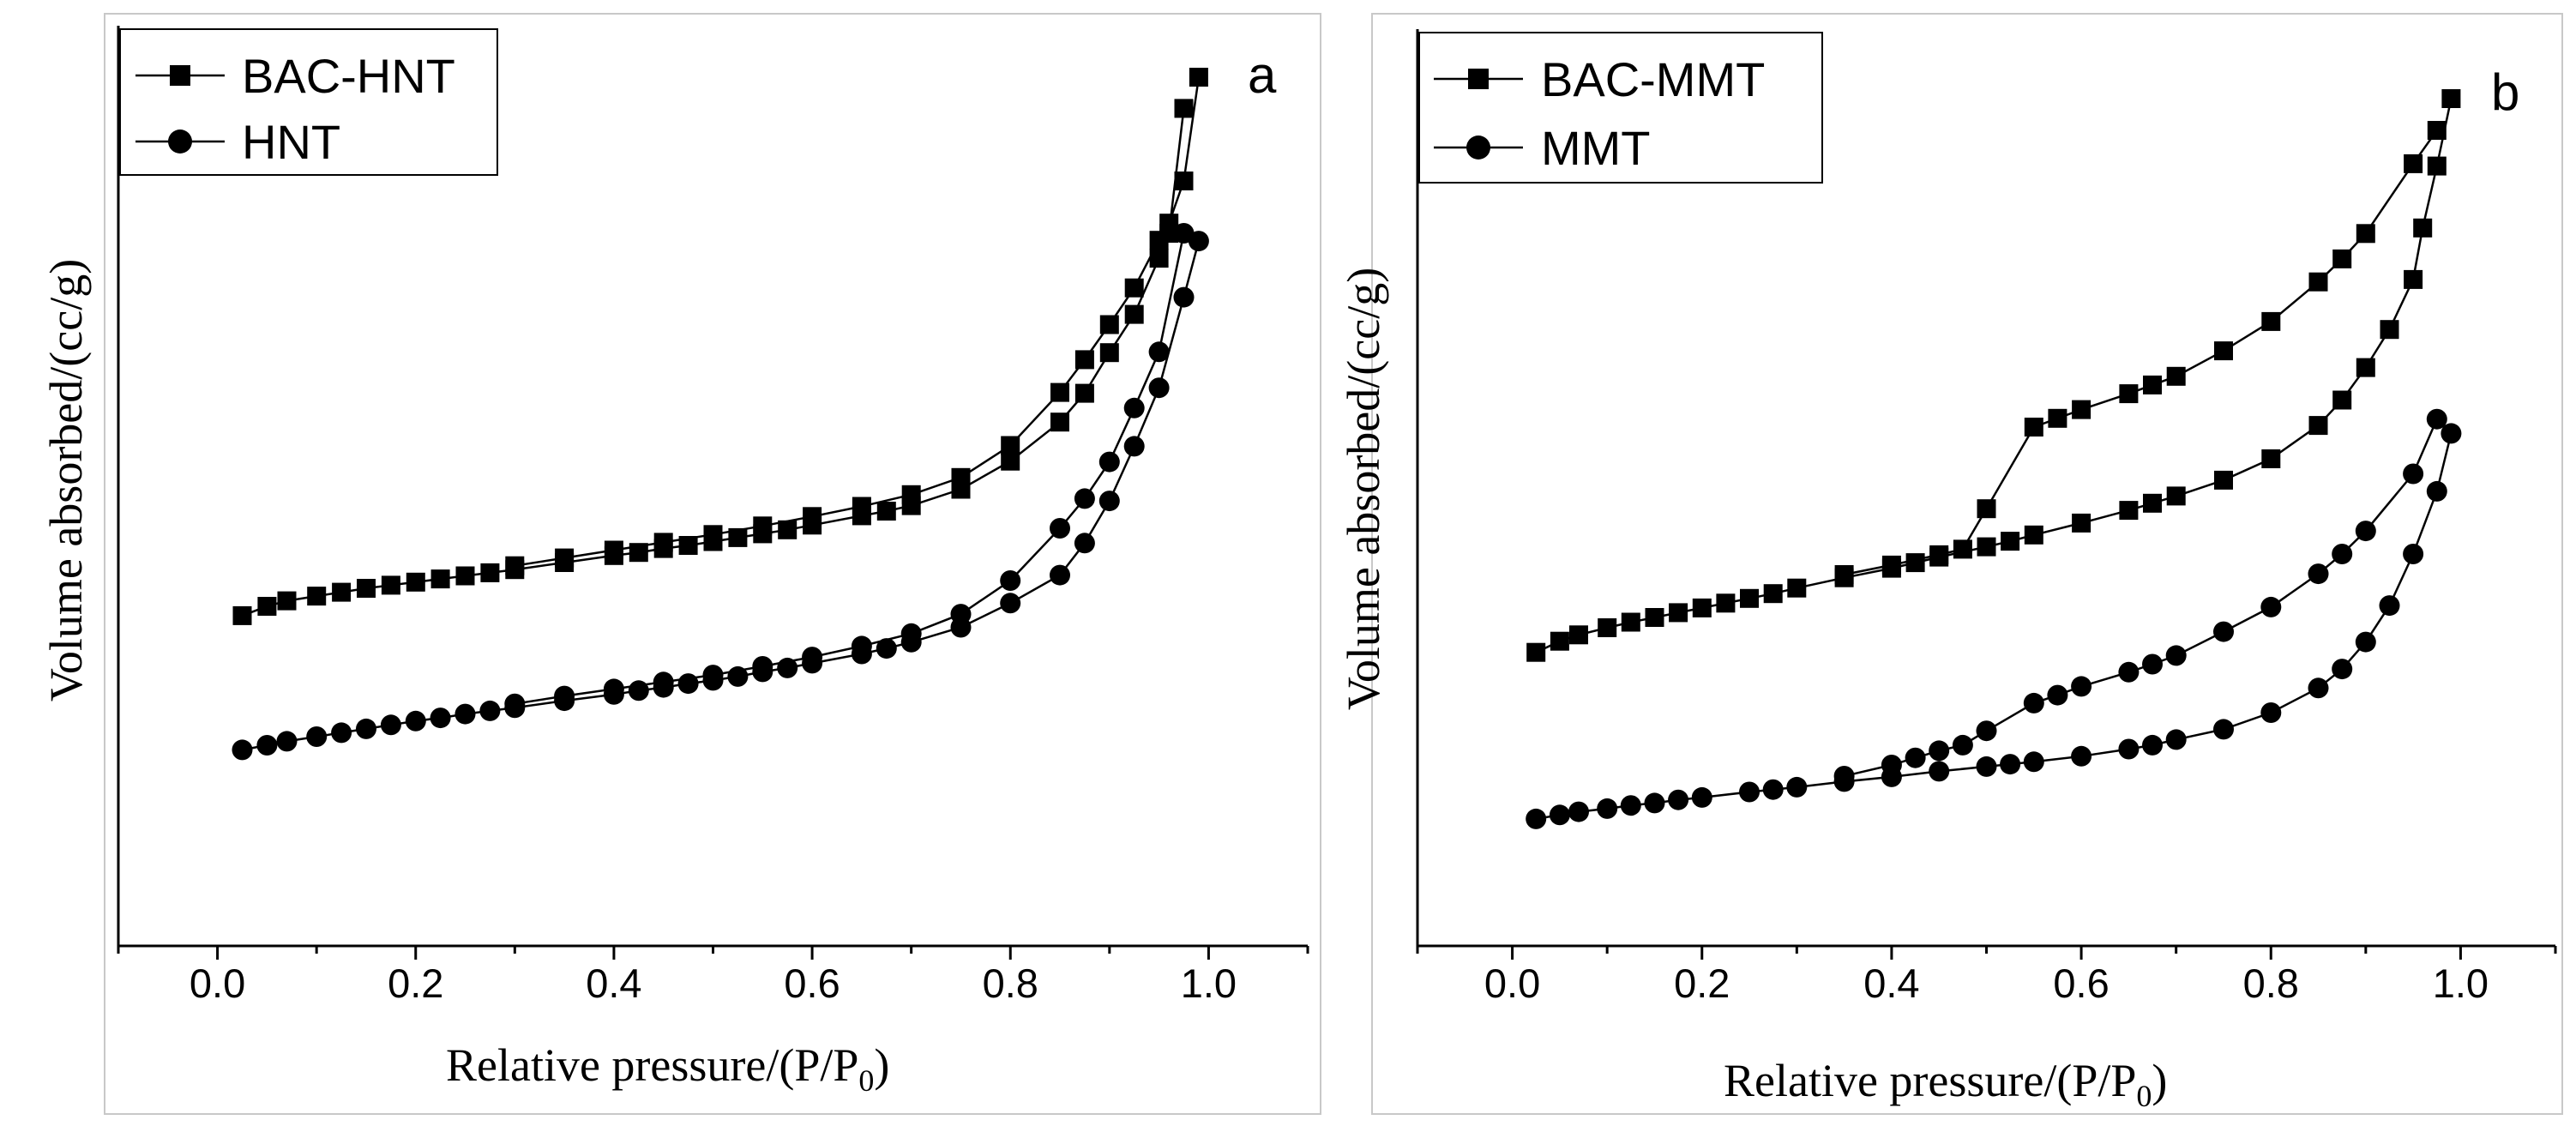 The height and width of the screenshot is (1126, 2576). I want to click on panel-b-legend-label-1: BAC-MMT, so click(1653, 79).